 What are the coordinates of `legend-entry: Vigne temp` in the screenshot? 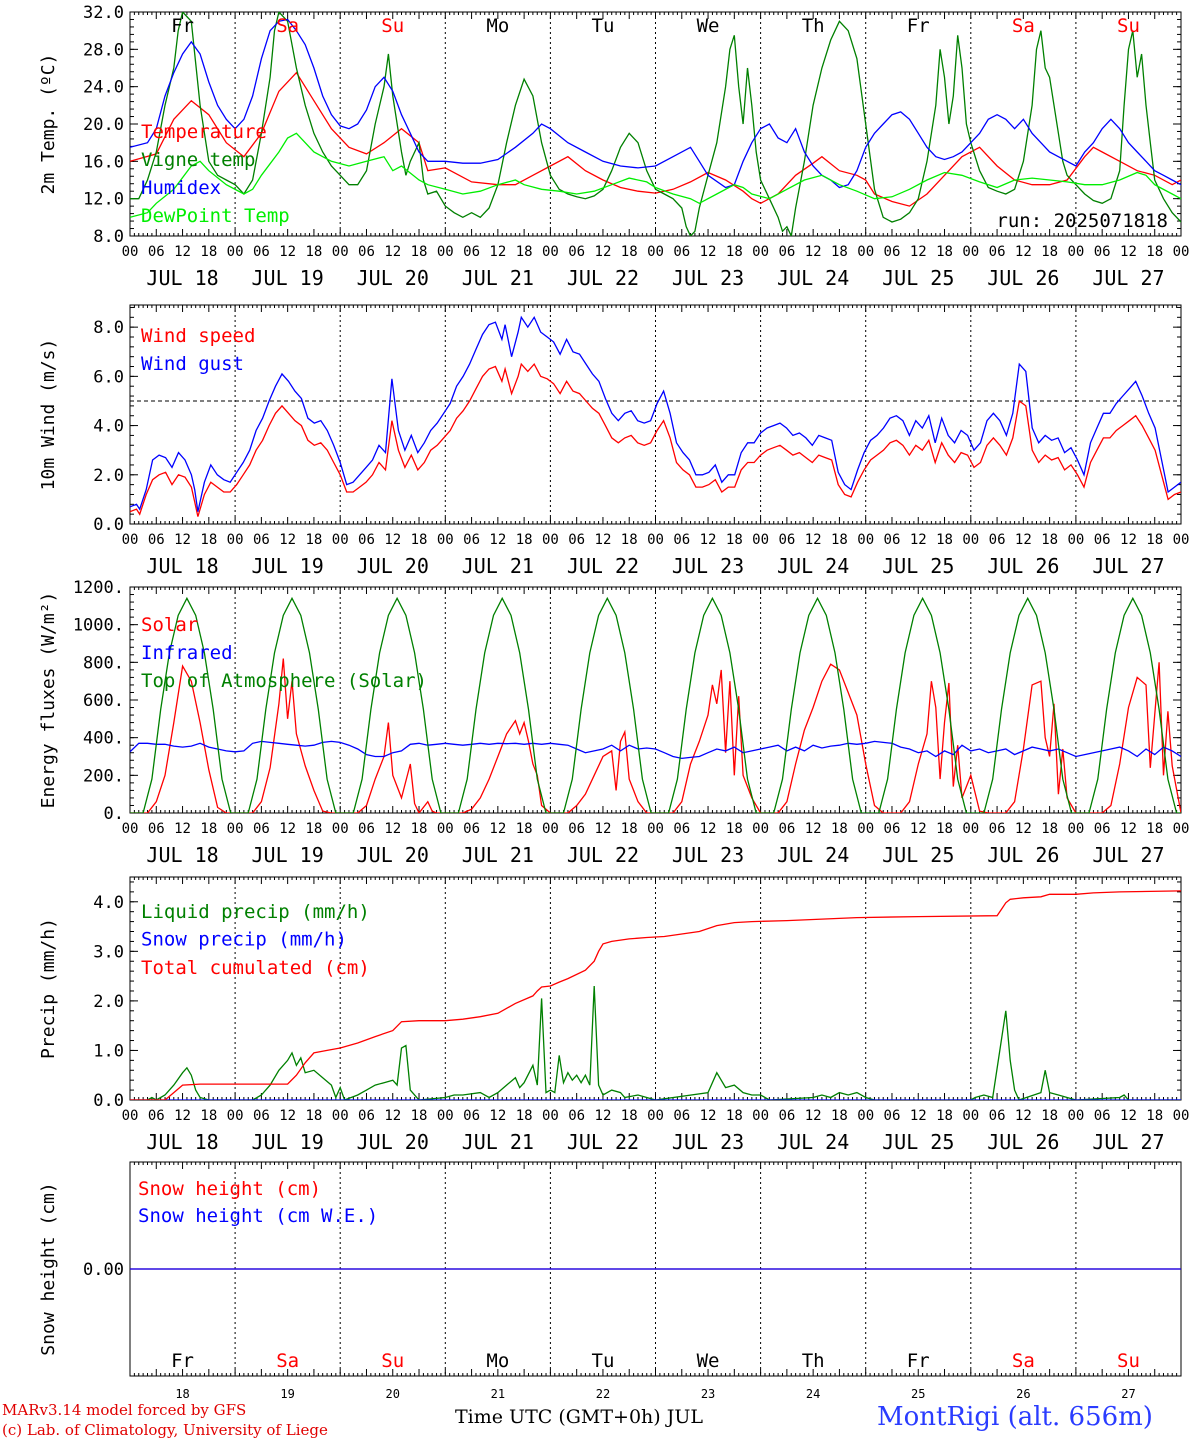 It's located at (198, 160).